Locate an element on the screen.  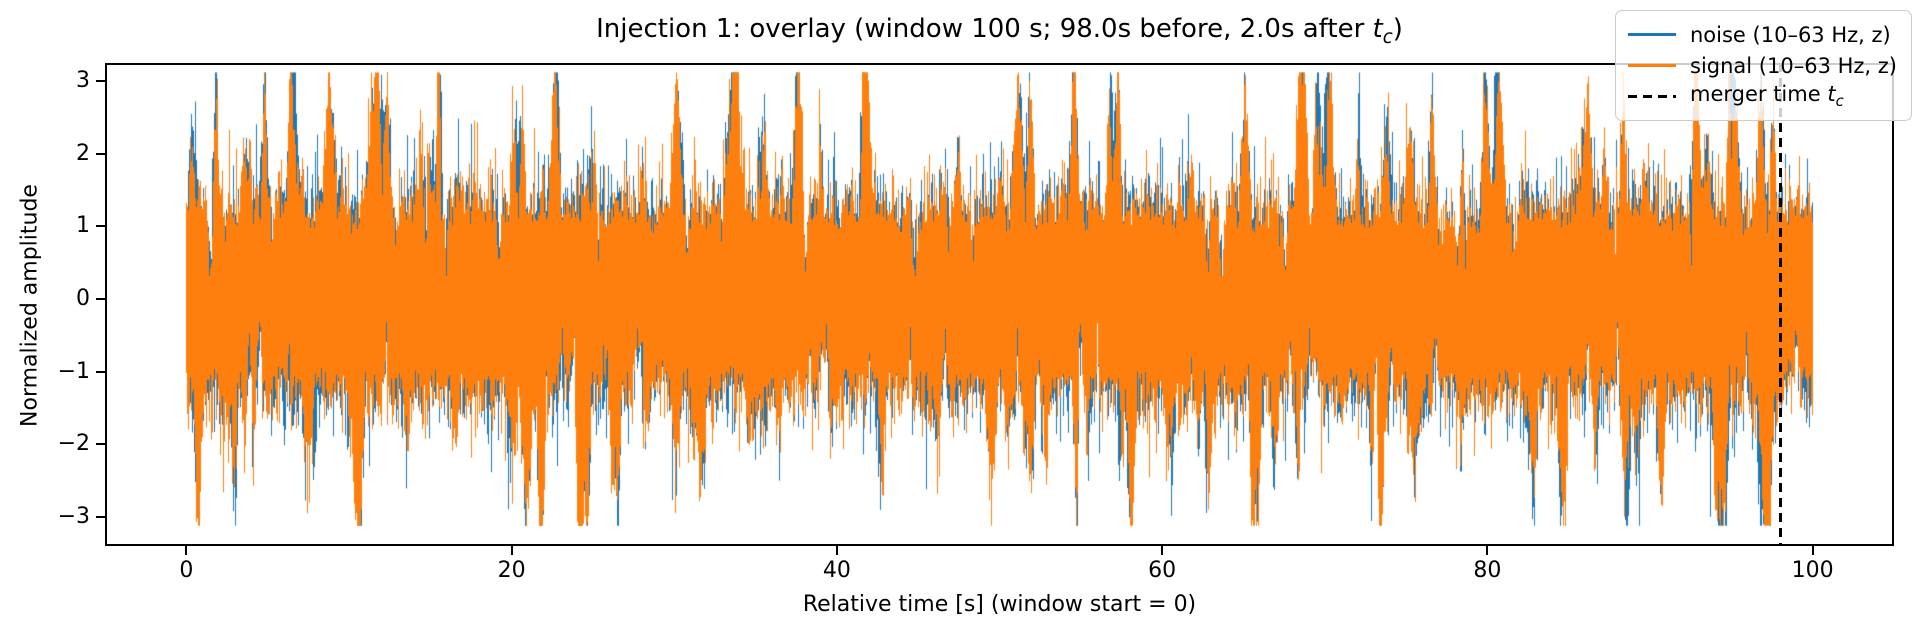
legend-item-signal: signal (10–63 Hz, z) is located at coordinates (1762, 65).